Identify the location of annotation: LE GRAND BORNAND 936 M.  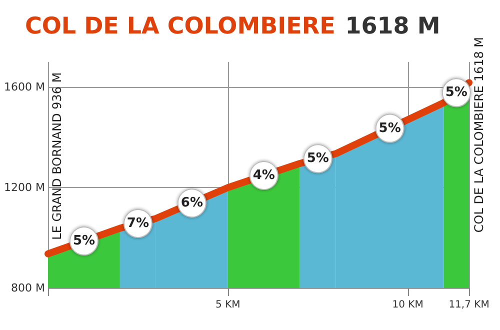
(57, 156).